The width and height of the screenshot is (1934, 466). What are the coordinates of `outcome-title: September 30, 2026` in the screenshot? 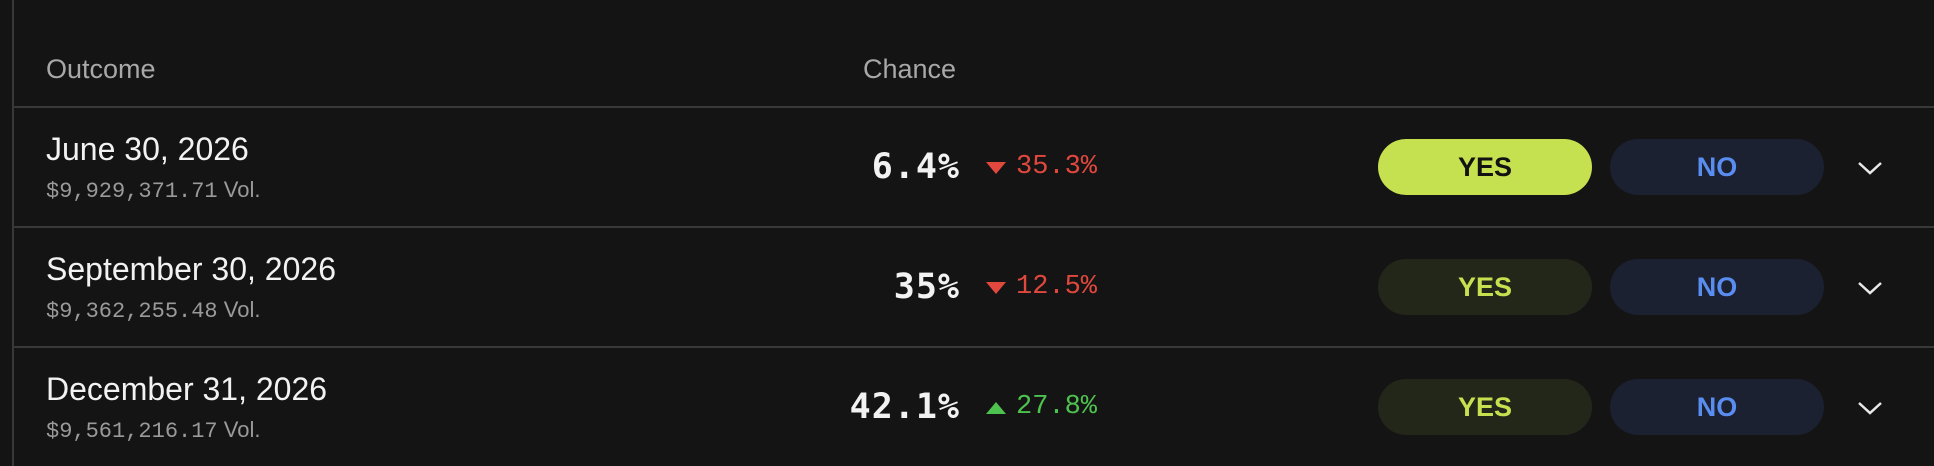 It's located at (191, 269).